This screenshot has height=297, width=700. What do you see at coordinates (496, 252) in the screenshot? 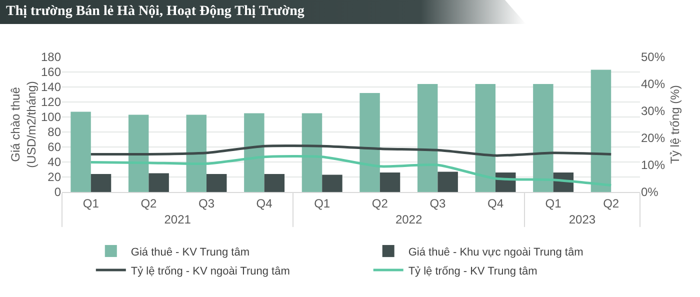
I see `legend-label: Giá thuê - Khu vực ngoài Trung tâm` at bounding box center [496, 252].